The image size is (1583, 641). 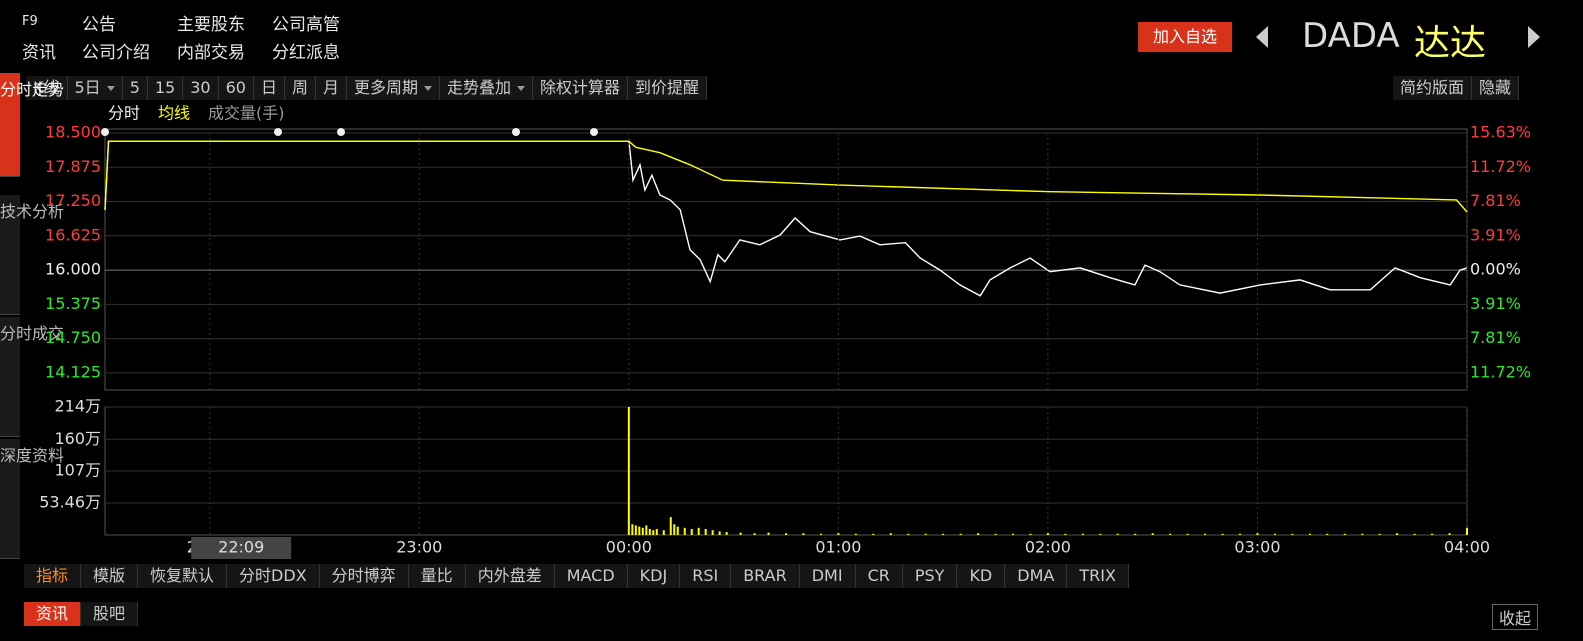 What do you see at coordinates (1534, 37) in the screenshot?
I see `next-arrow` at bounding box center [1534, 37].